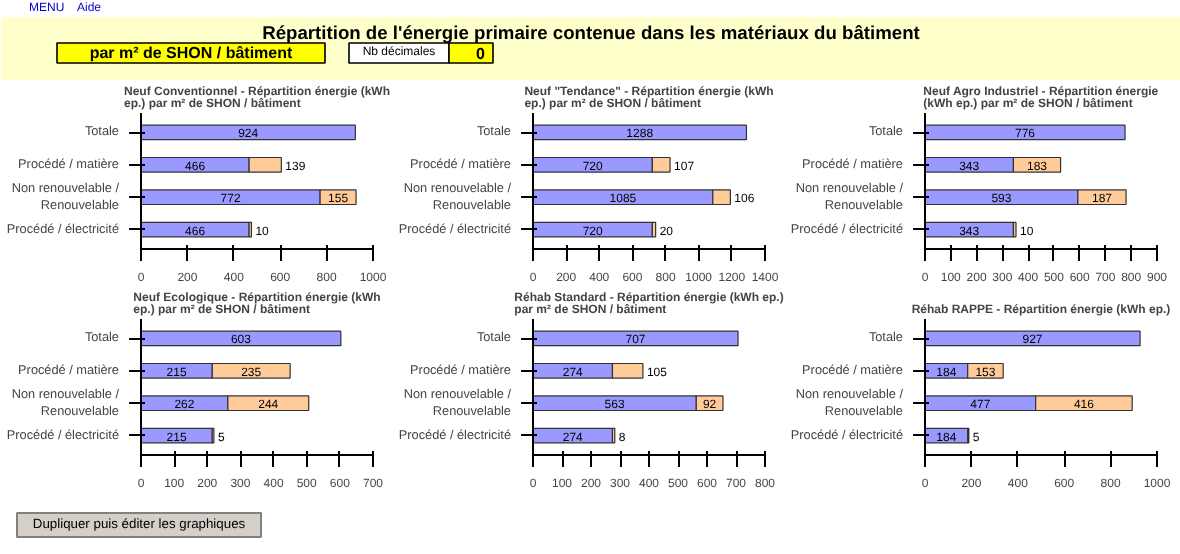 The width and height of the screenshot is (1180, 554). Describe the element at coordinates (591, 33) in the screenshot. I see `text: Répartition de l'énergie primaire contenue dans les matériaux du bâtiment` at that location.